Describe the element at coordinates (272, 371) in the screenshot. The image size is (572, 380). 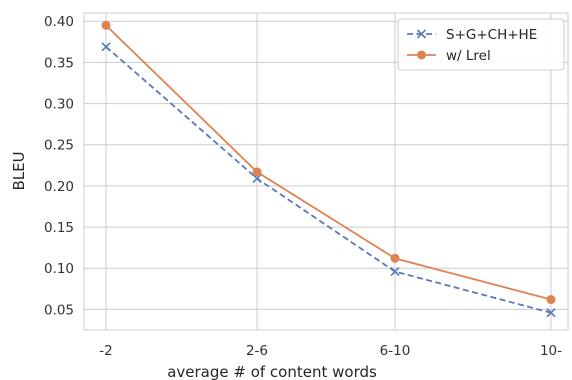
I see `x-axis-label: average # of content words` at that location.